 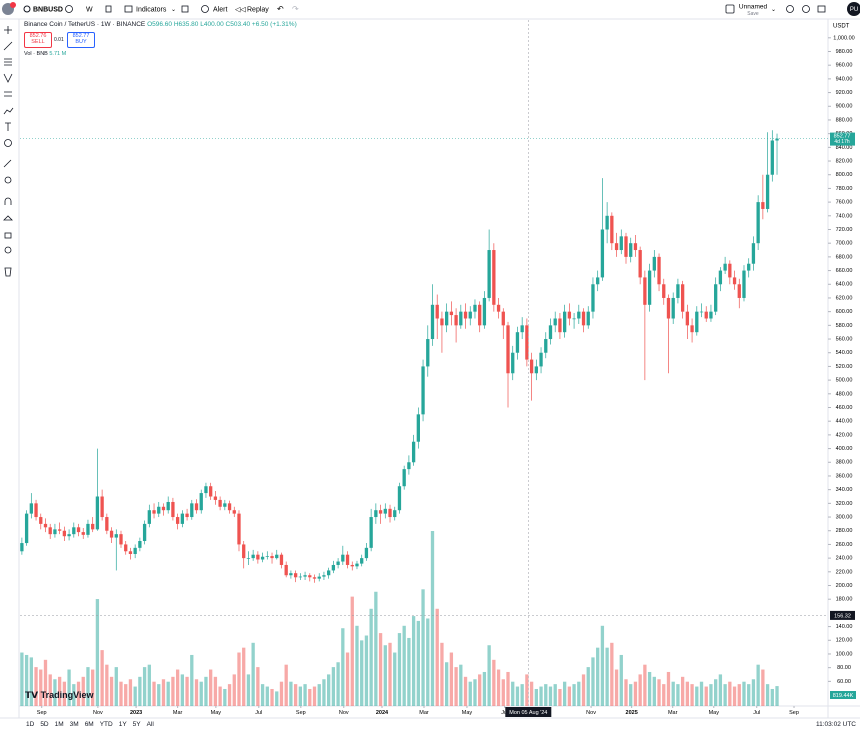 I want to click on replay: Replay, so click(x=258, y=9).